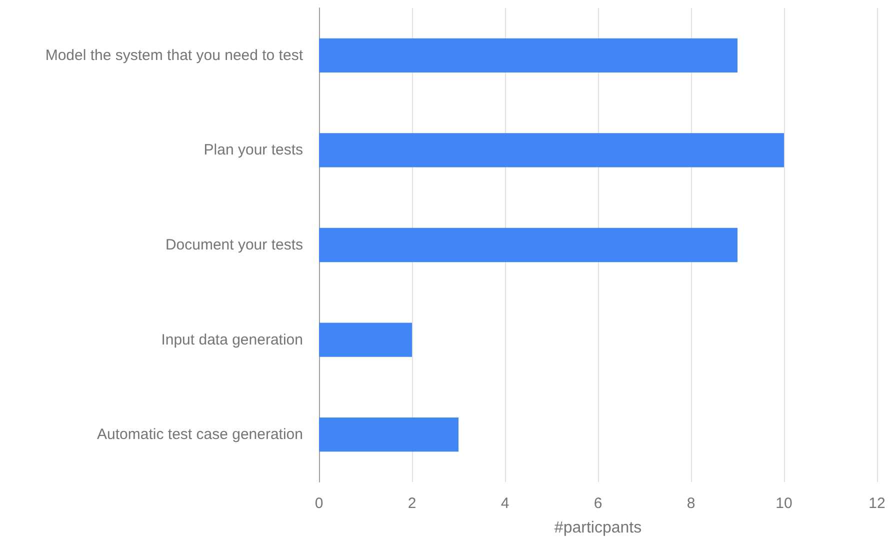  What do you see at coordinates (877, 503) in the screenshot?
I see `x-tick-label: 12` at bounding box center [877, 503].